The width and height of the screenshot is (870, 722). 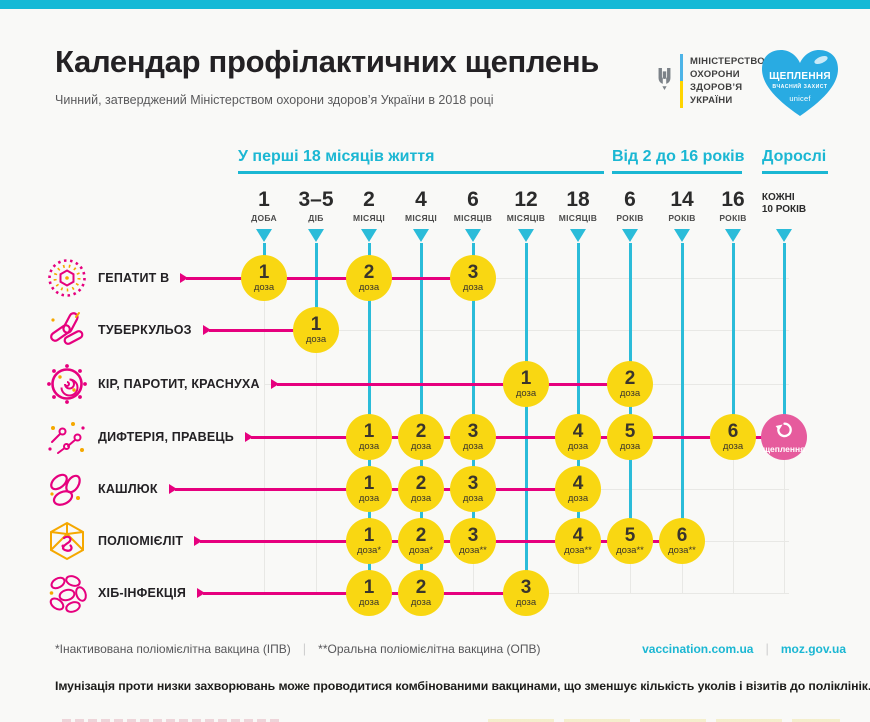 I want to click on polio-virus-icon, so click(x=67, y=541).